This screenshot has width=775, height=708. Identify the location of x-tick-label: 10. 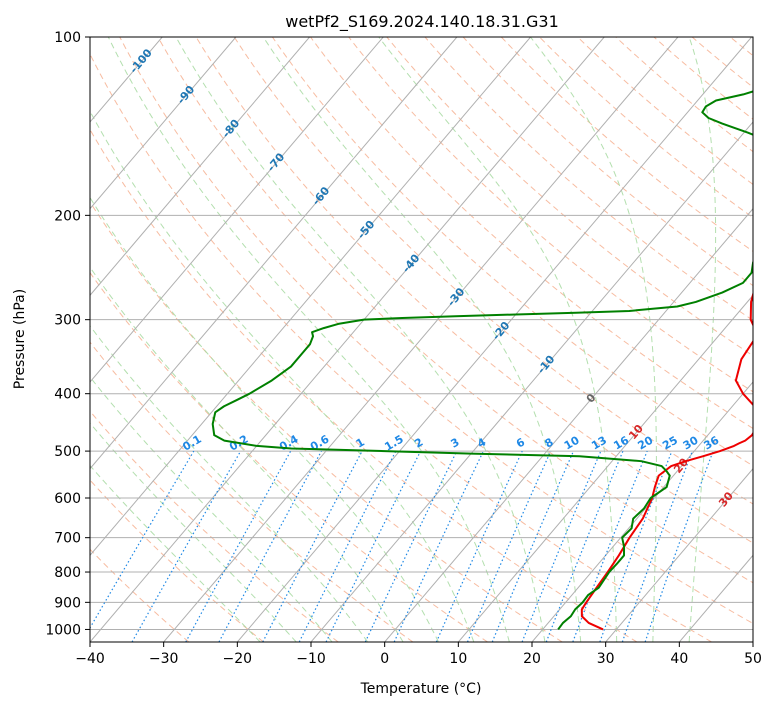
(458, 659).